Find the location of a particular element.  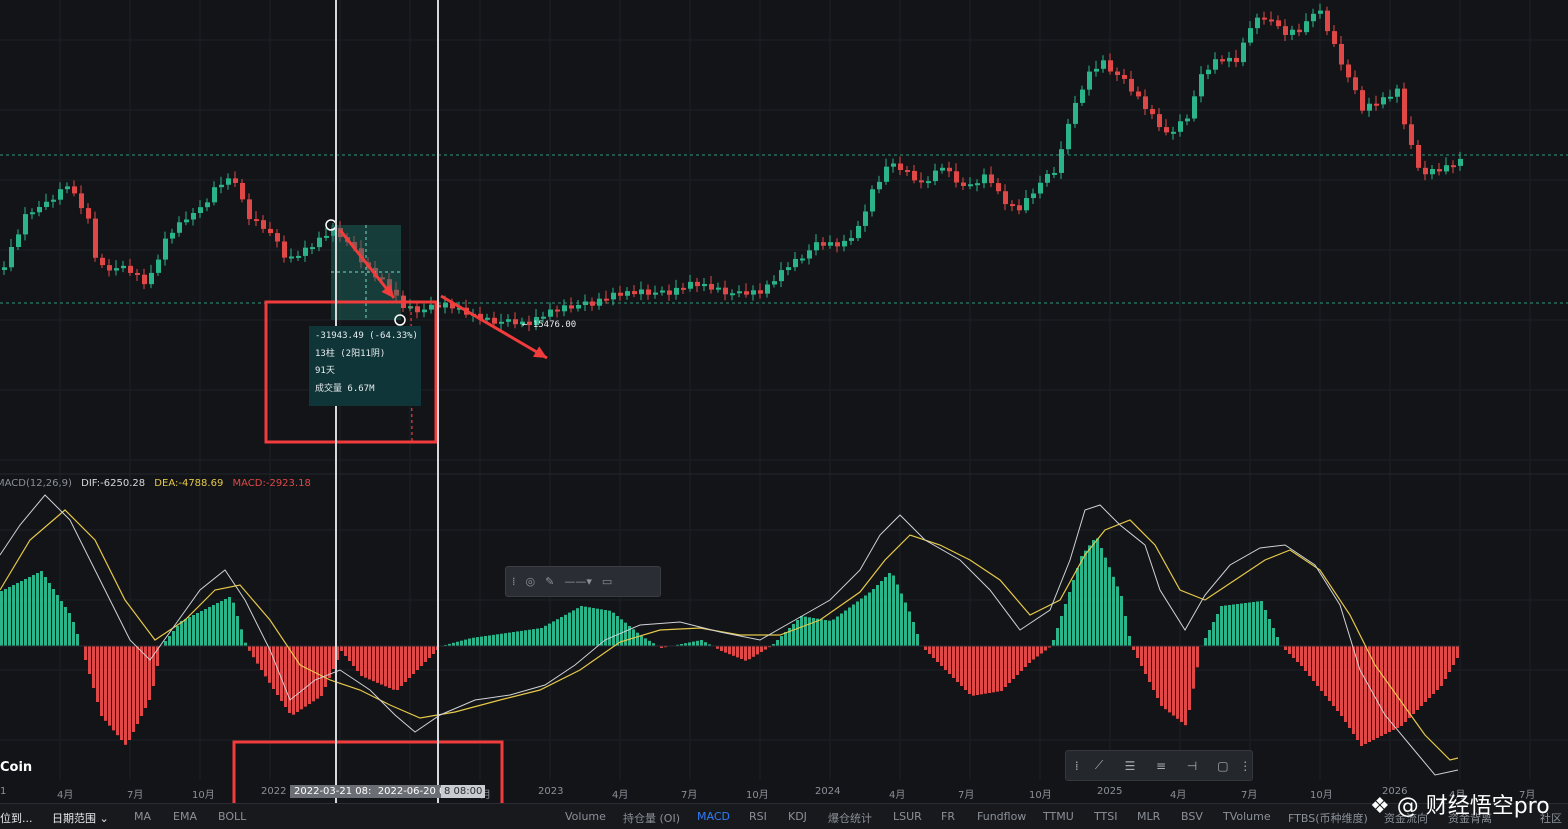

indicator-macd: MACD is located at coordinates (713, 816).